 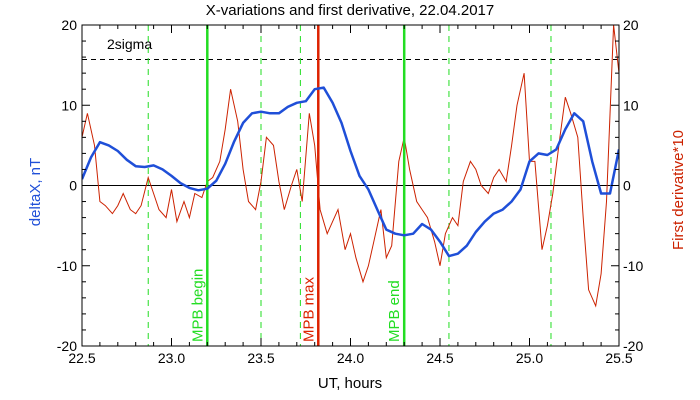 I want to click on mpb-max-label: MPB max, so click(x=308, y=309).